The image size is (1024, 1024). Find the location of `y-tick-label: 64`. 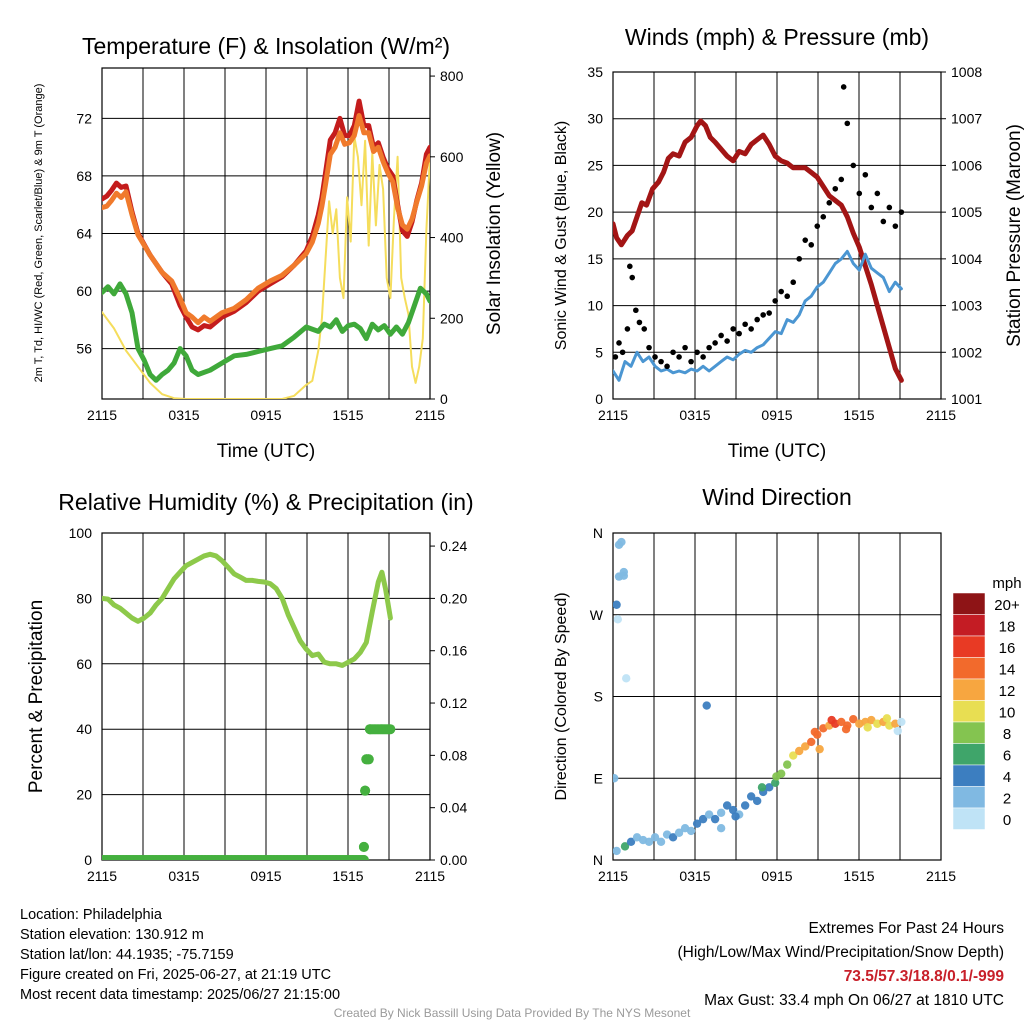

y-tick-label: 64 is located at coordinates (84, 234).